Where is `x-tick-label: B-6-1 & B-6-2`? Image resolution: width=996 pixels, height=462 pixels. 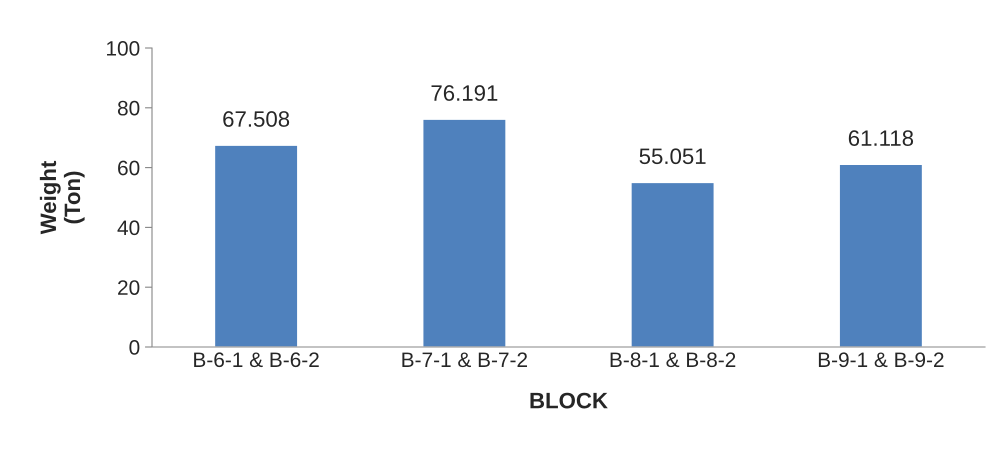 x-tick-label: B-6-1 & B-6-2 is located at coordinates (256, 360).